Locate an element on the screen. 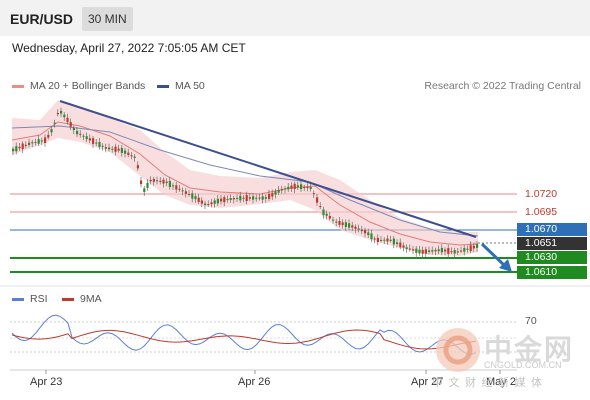  chart-header: EUR/USD 30 MIN is located at coordinates (295, 18).